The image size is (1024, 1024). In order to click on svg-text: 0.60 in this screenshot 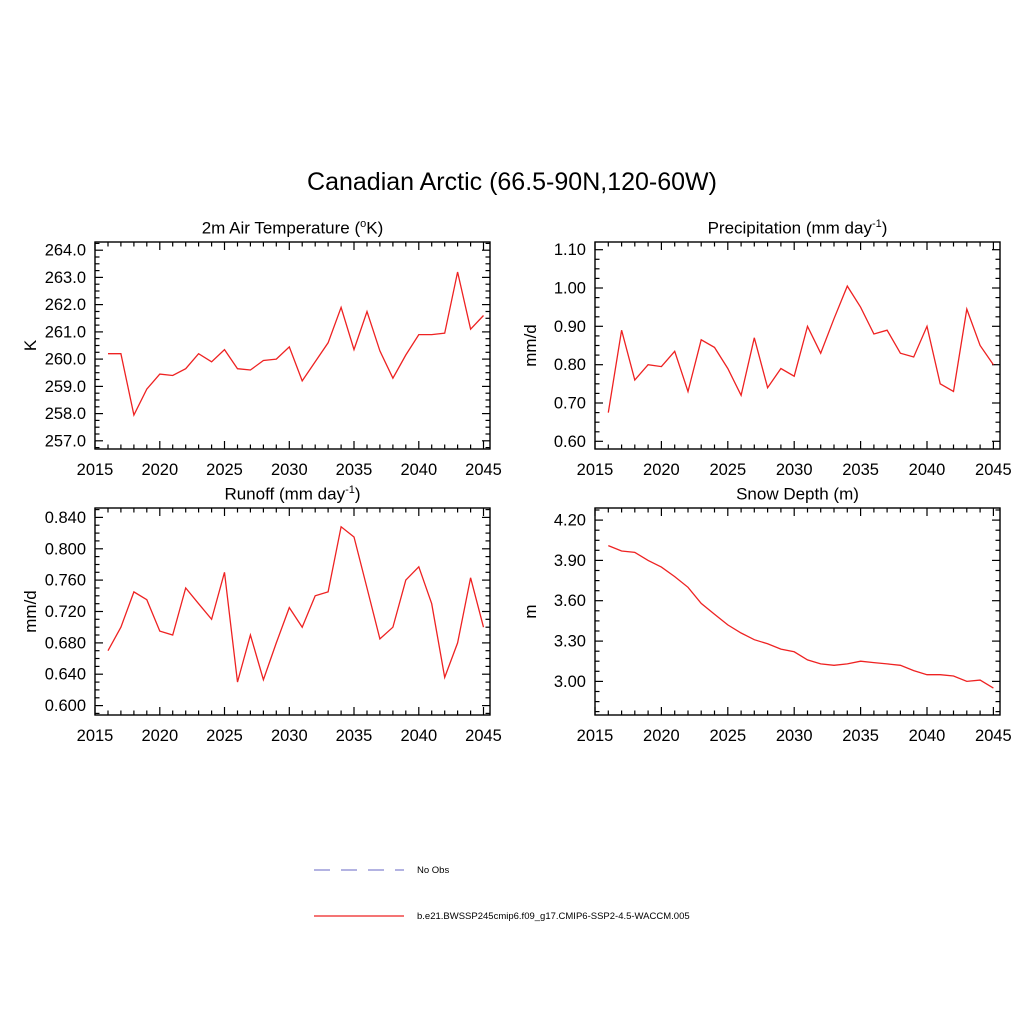, I will do `click(570, 442)`.